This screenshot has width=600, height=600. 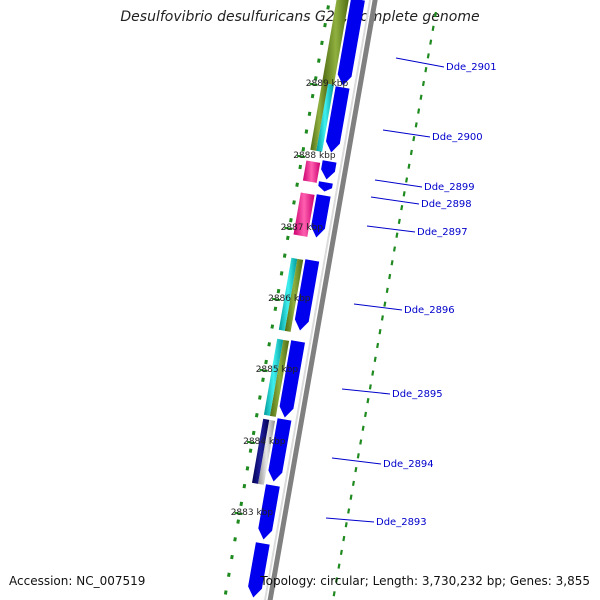 What do you see at coordinates (429, 310) in the screenshot?
I see `gene-label: Dde_2896` at bounding box center [429, 310].